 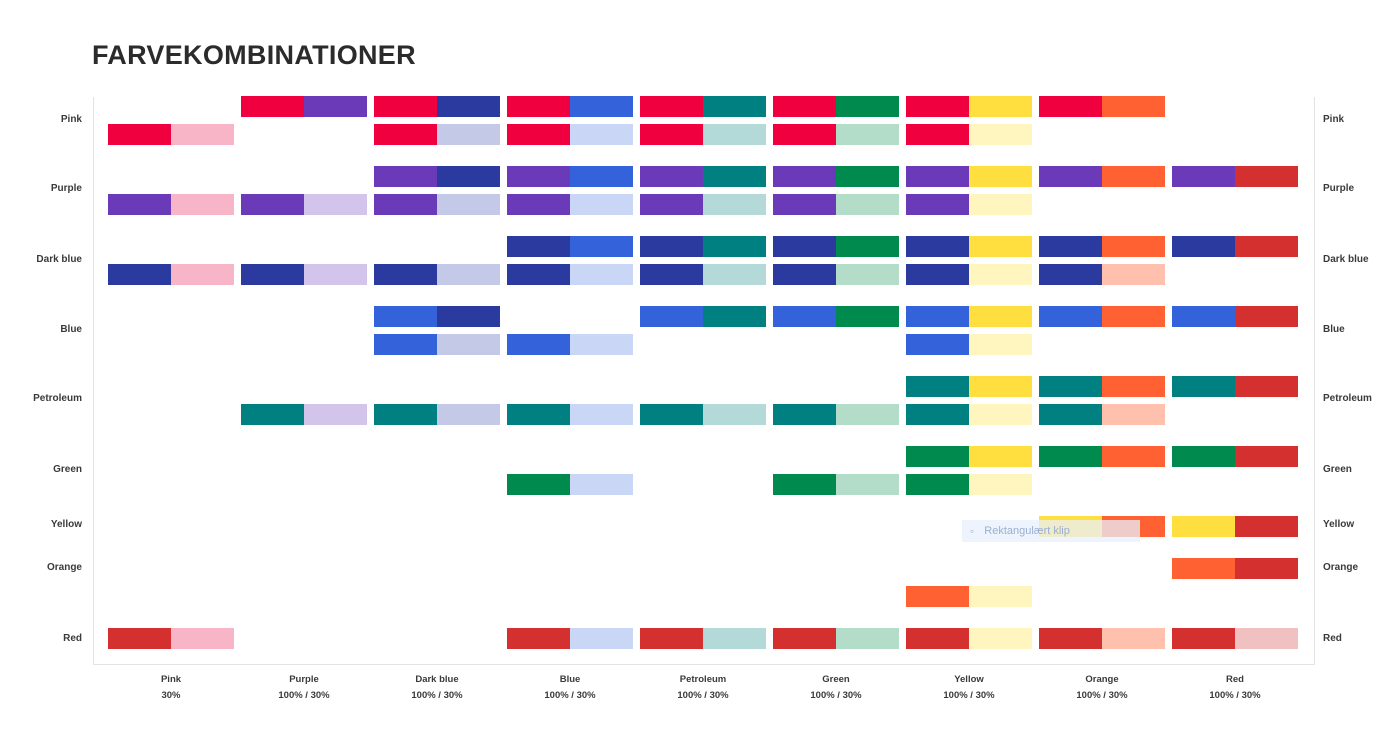 What do you see at coordinates (1133, 106) in the screenshot?
I see `swatch-pink-top-orange-orange` at bounding box center [1133, 106].